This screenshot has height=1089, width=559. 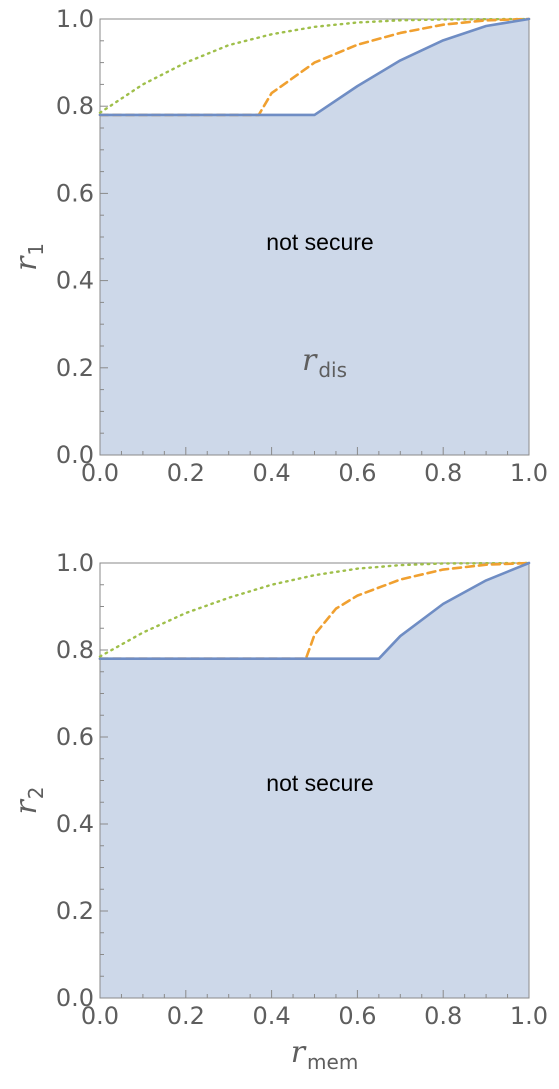 I want to click on x-axis-label: r mem, so click(x=325, y=1054).